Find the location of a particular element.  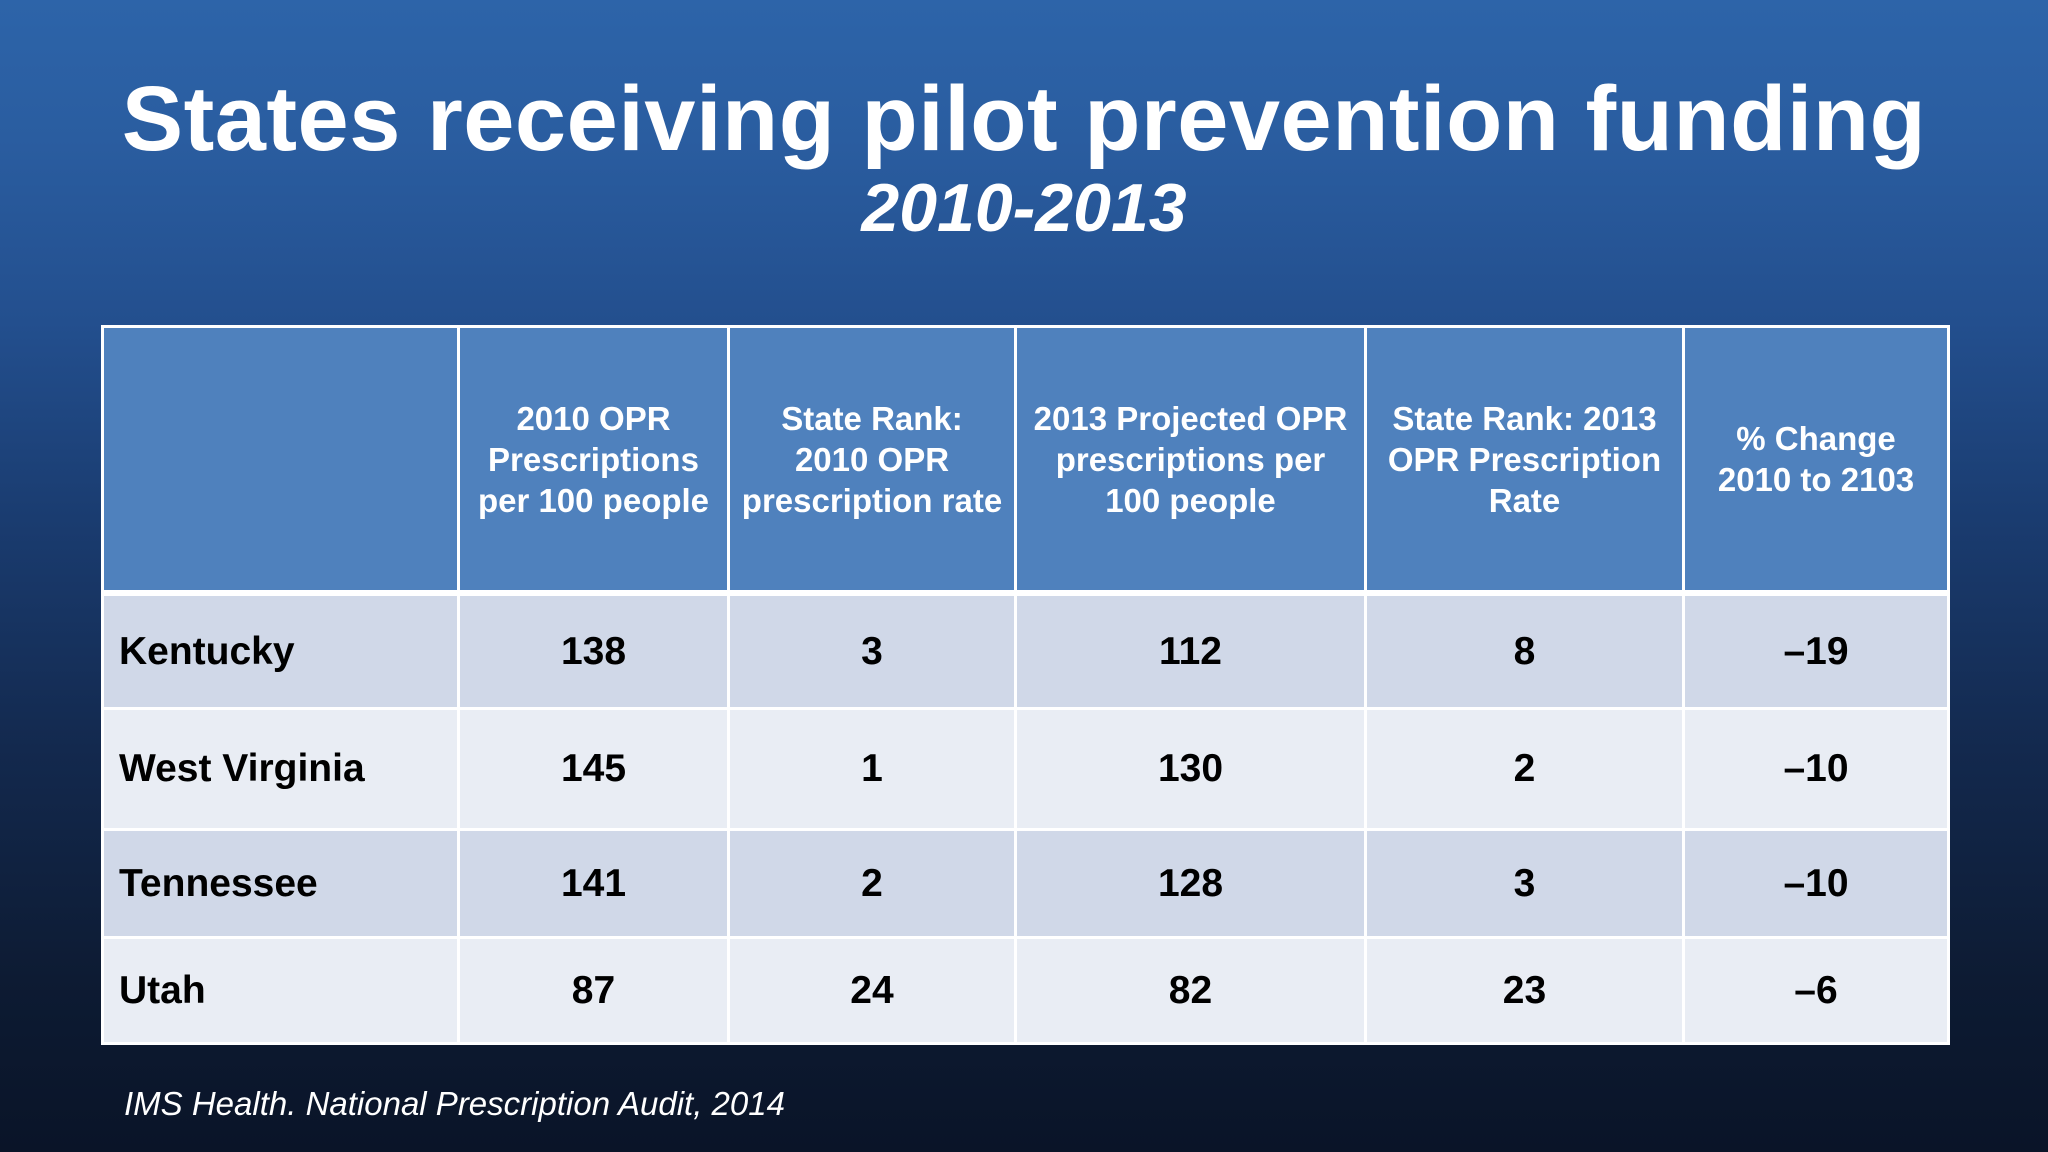

cell-percent-change: –6 is located at coordinates (1816, 990).